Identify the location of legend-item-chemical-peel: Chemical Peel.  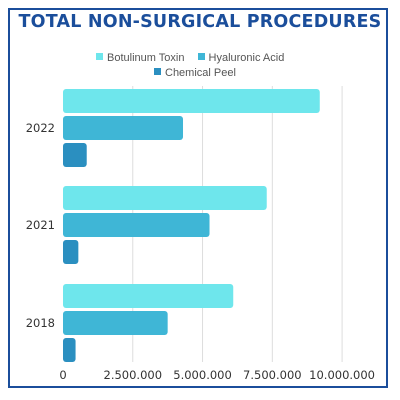
(195, 73).